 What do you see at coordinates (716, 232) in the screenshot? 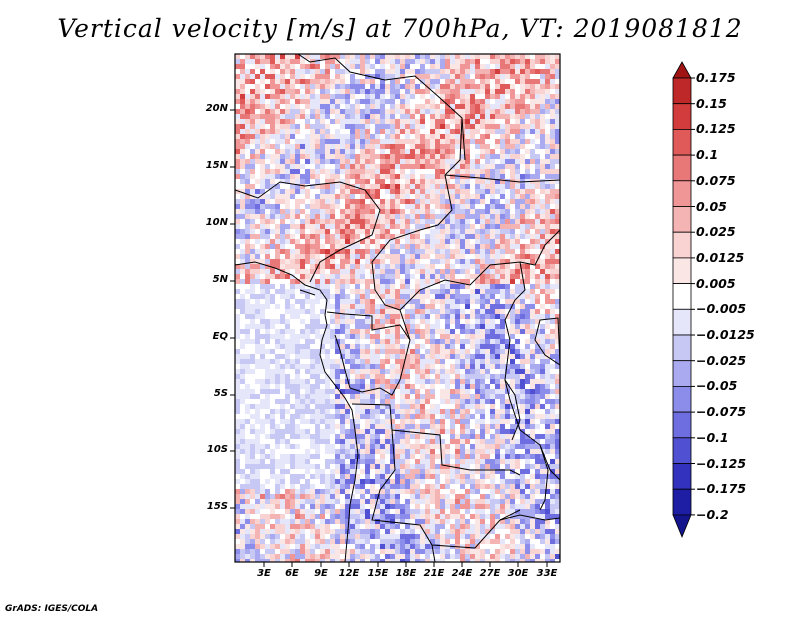
I see `colorbar-label: 0.025` at bounding box center [716, 232].